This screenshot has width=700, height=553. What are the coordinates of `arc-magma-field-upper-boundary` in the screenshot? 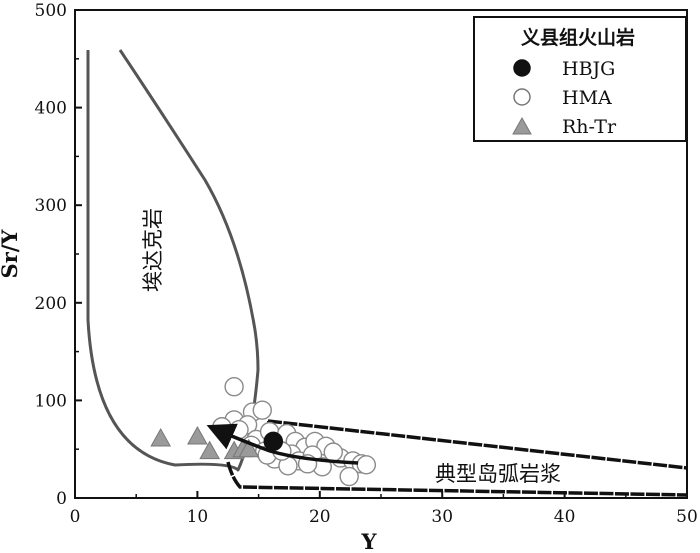 It's located at (477, 444).